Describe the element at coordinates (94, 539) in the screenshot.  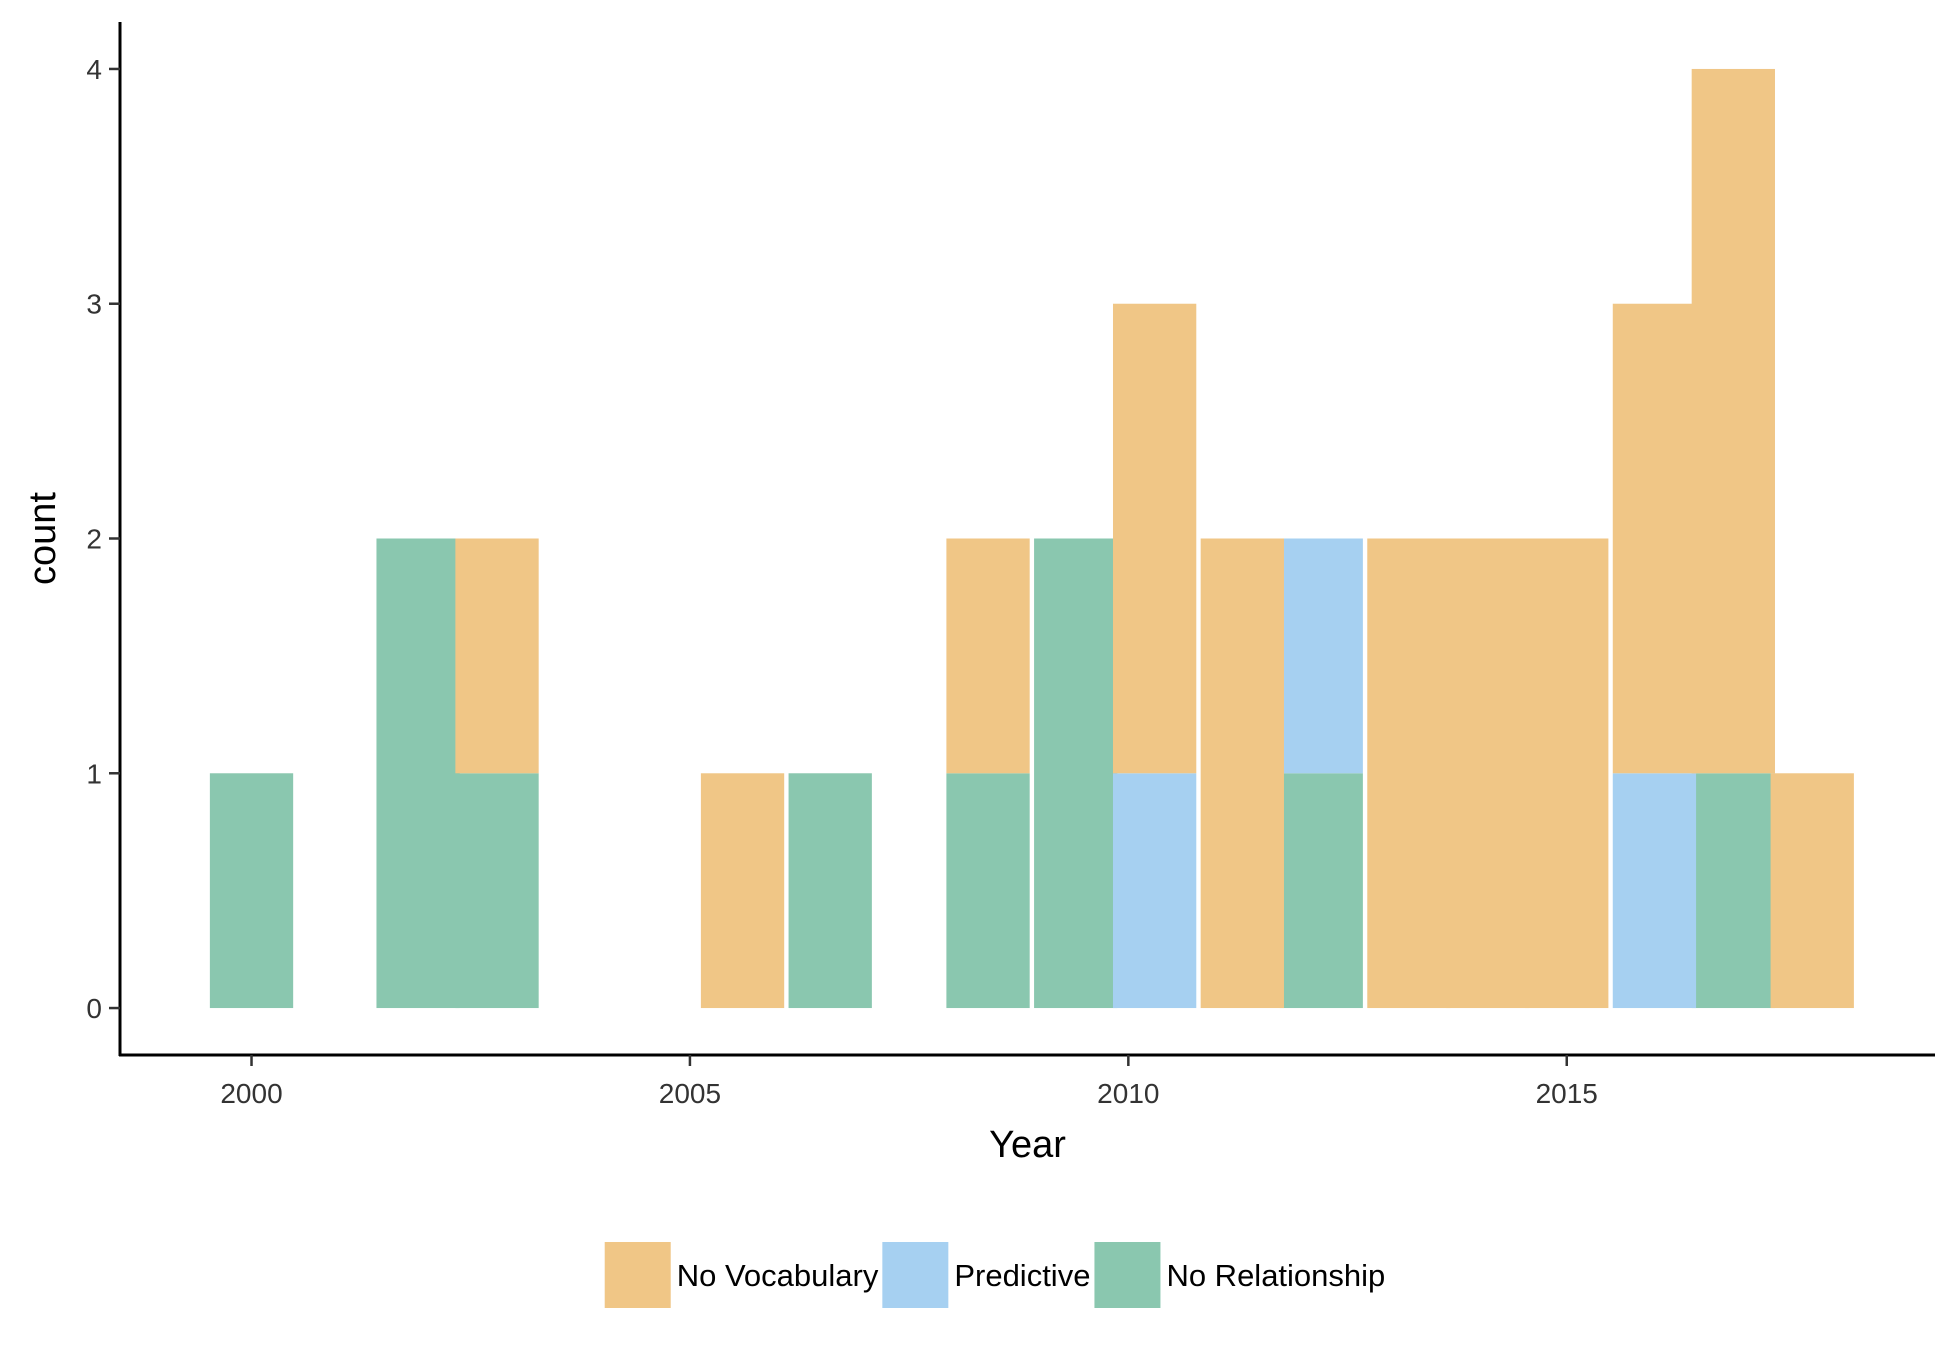
I see `y-tick-label: 2` at that location.